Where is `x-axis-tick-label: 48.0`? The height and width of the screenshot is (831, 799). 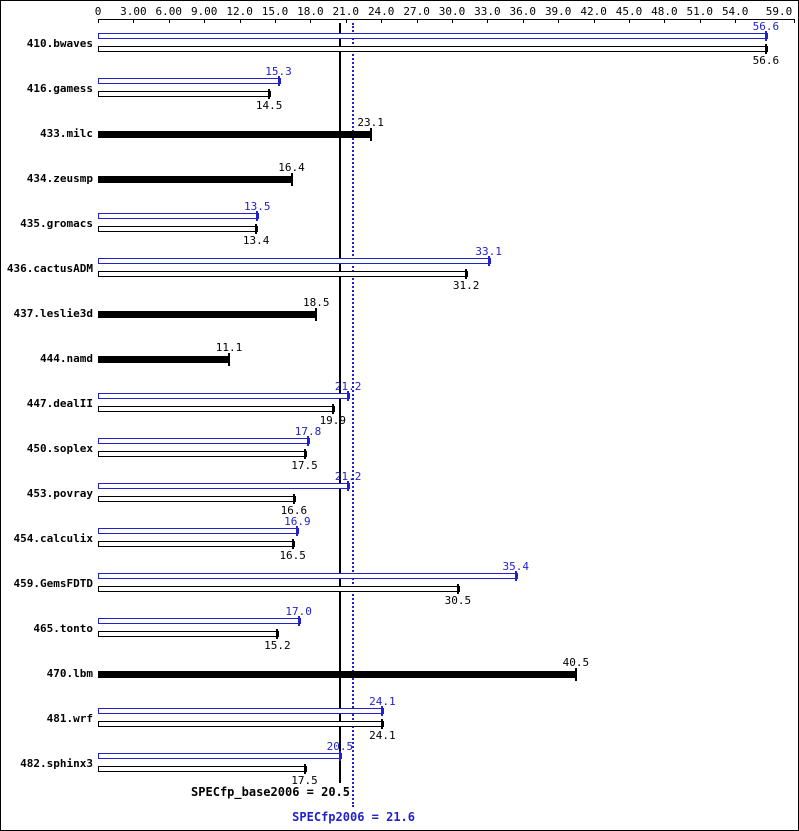 x-axis-tick-label: 48.0 is located at coordinates (664, 11).